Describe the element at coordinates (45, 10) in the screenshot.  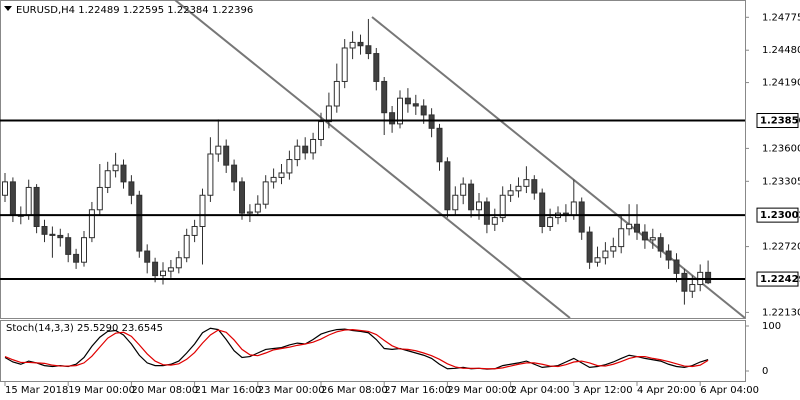
I see `symbol: EURUSD,H4` at that location.